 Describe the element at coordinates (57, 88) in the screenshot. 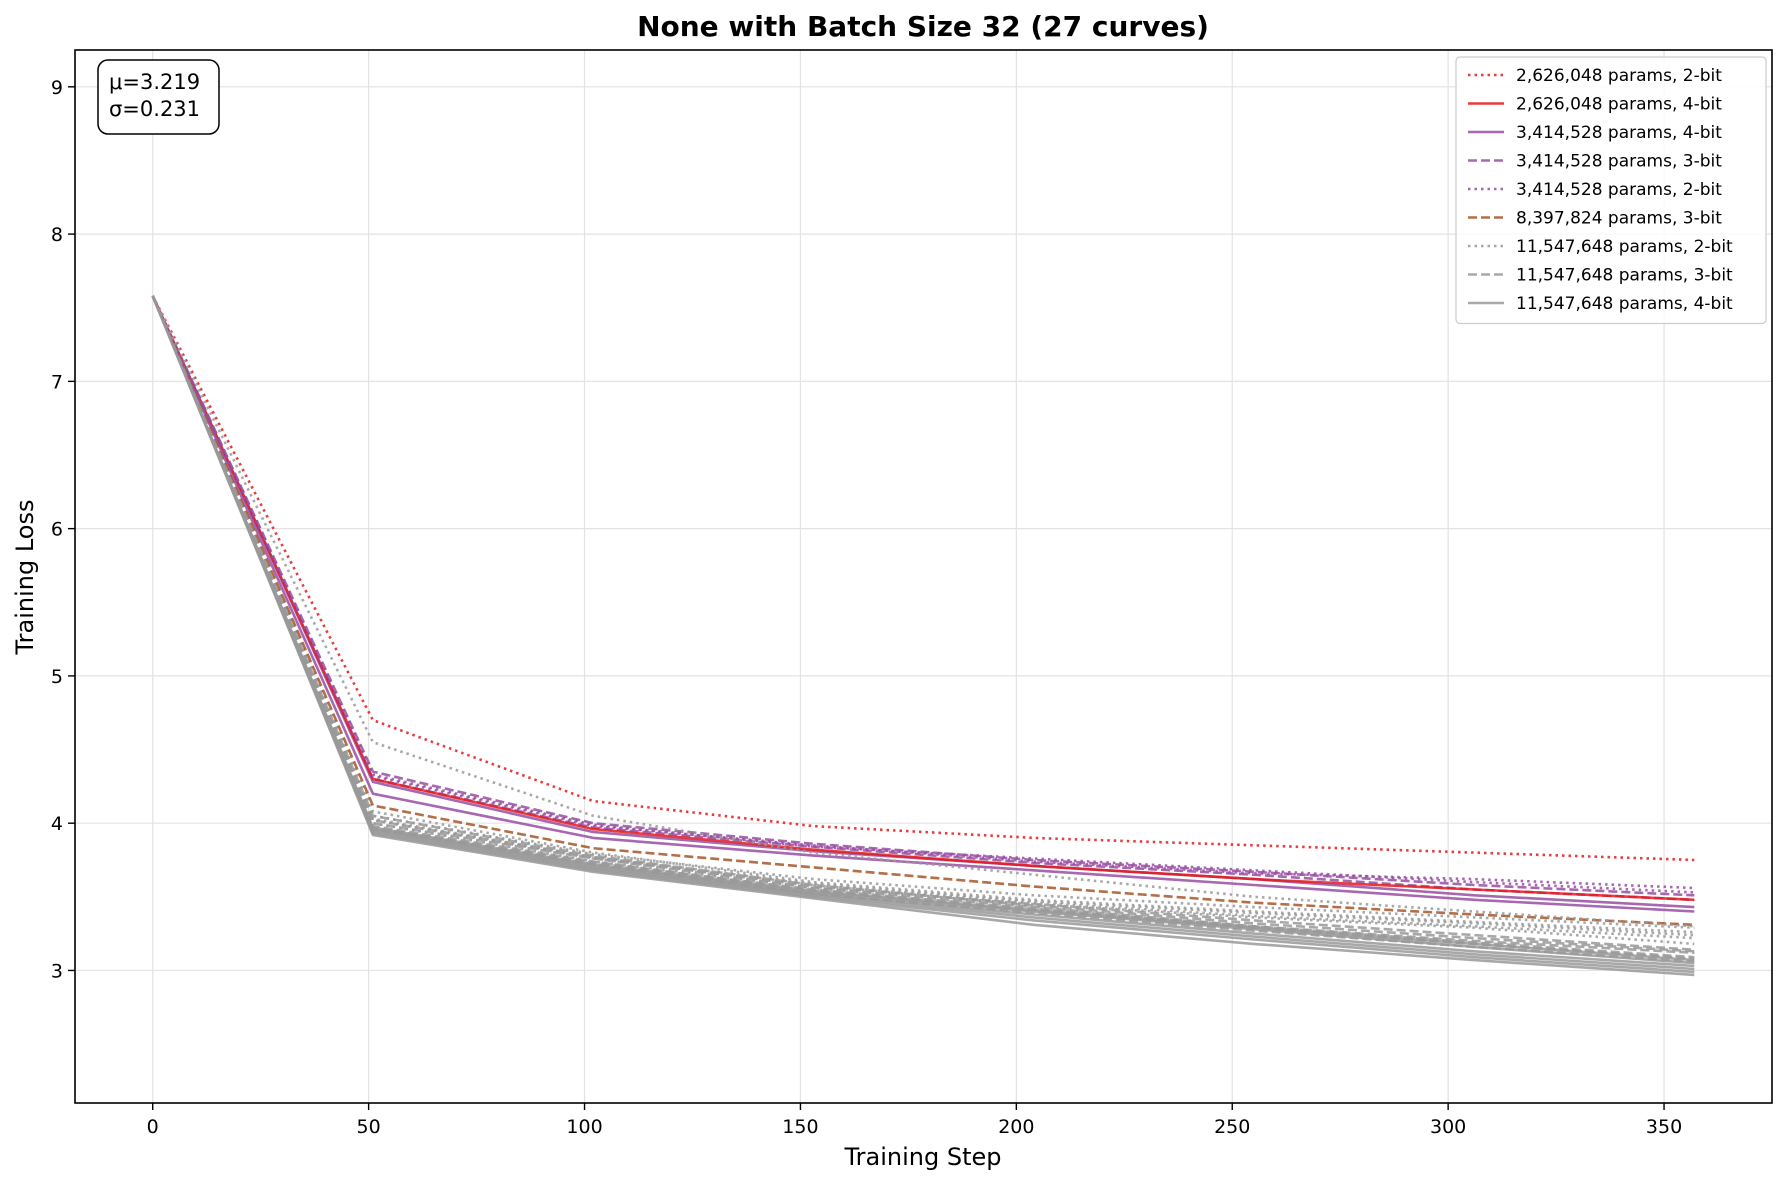

I see `y-tick-label: 9` at that location.